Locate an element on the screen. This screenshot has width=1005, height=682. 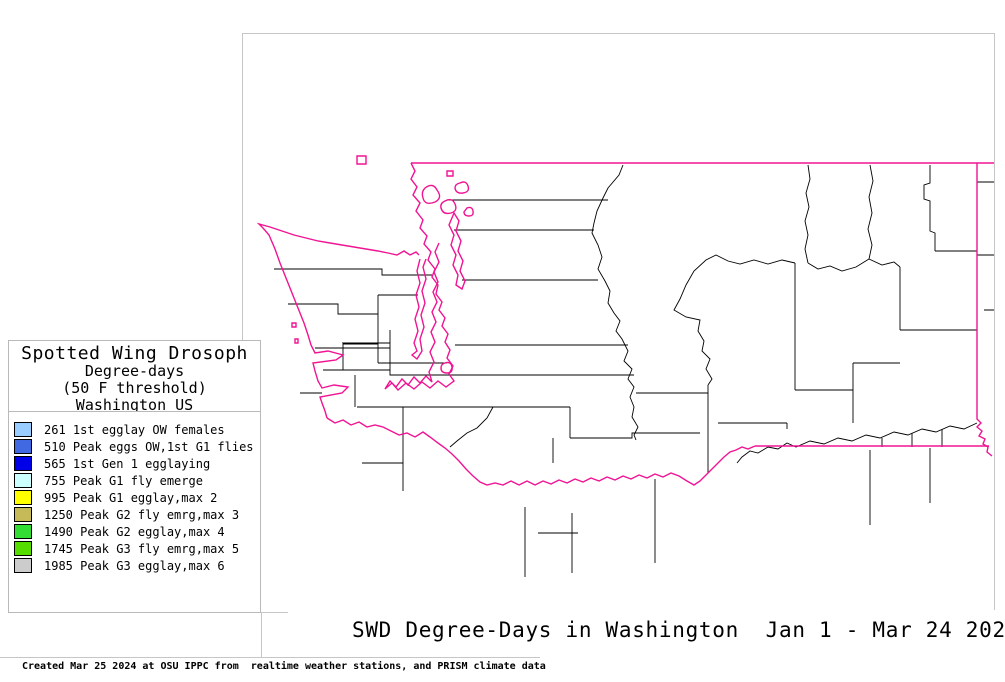
legend-item-label: 565 1st Gen 1 egglaying is located at coordinates (127, 463).